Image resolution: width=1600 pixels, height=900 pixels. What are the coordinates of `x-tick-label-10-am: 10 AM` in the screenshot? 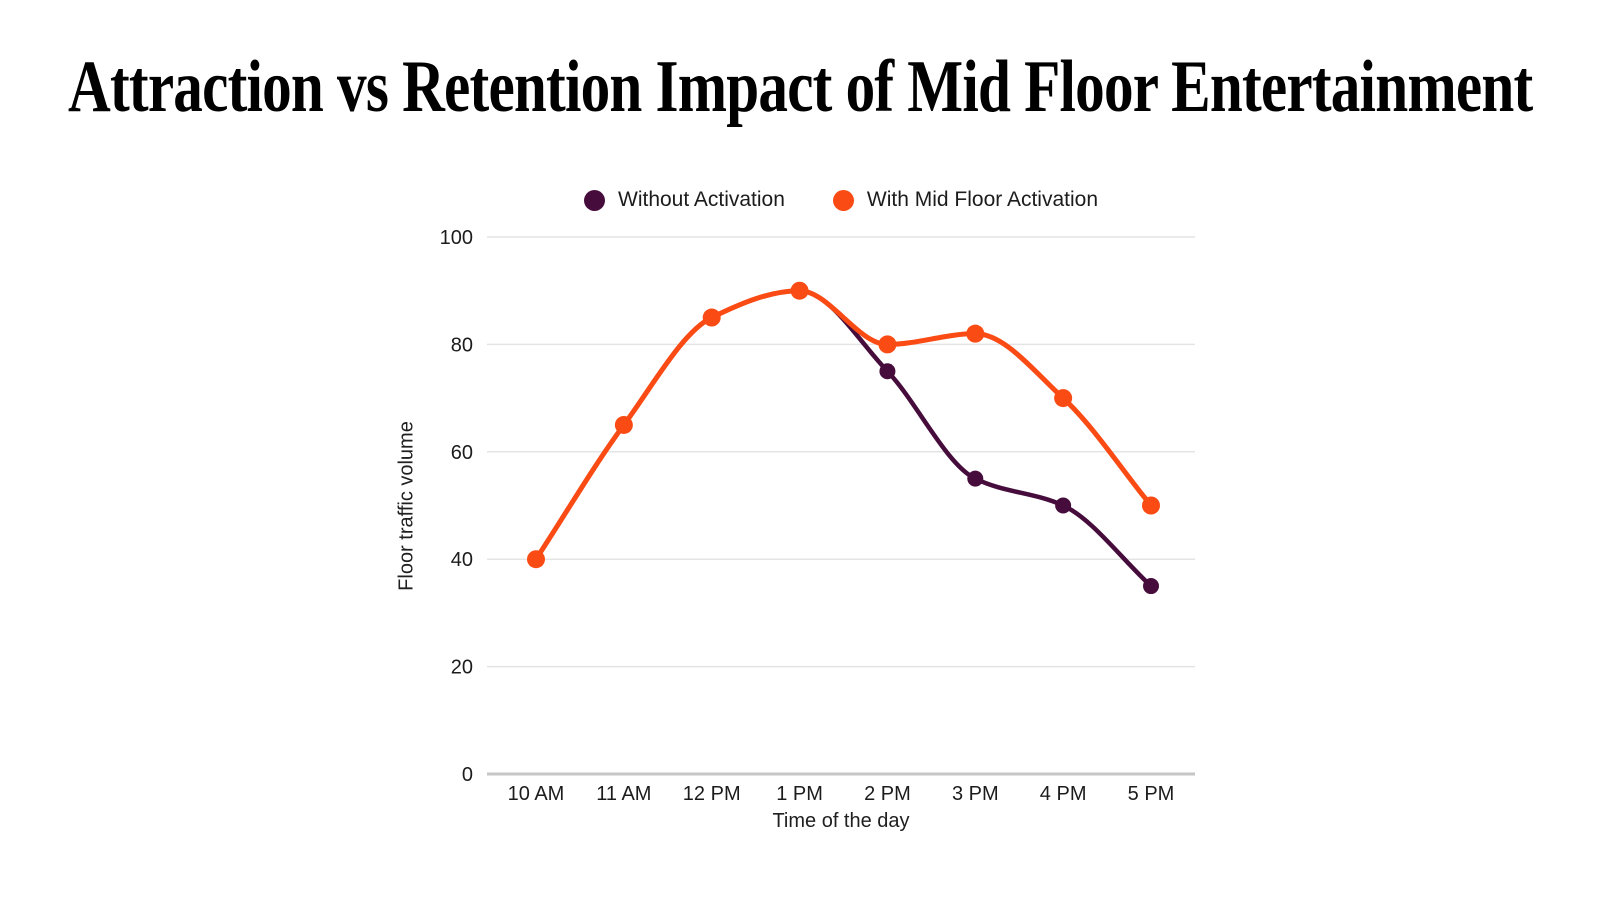 It's located at (536, 794).